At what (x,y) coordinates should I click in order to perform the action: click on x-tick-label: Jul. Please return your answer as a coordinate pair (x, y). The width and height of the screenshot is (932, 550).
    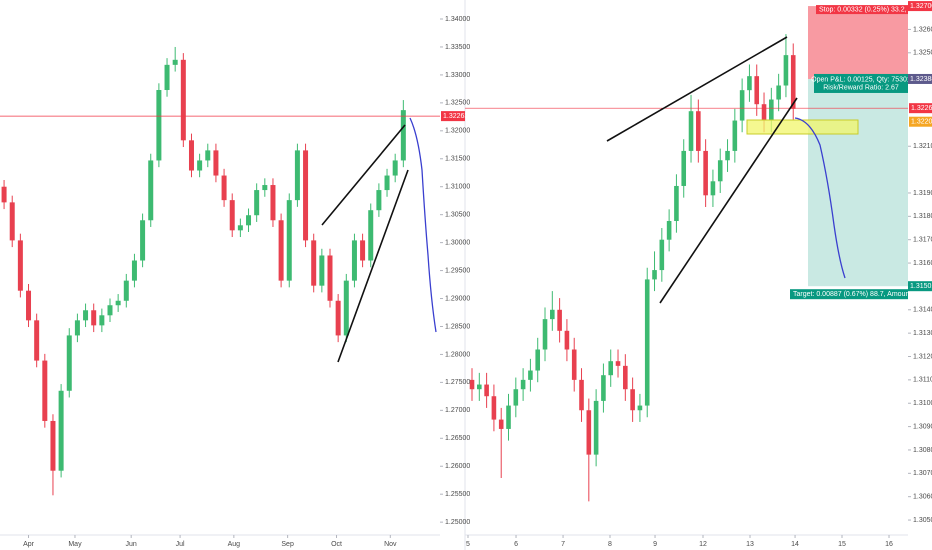
    Looking at the image, I should click on (180, 544).